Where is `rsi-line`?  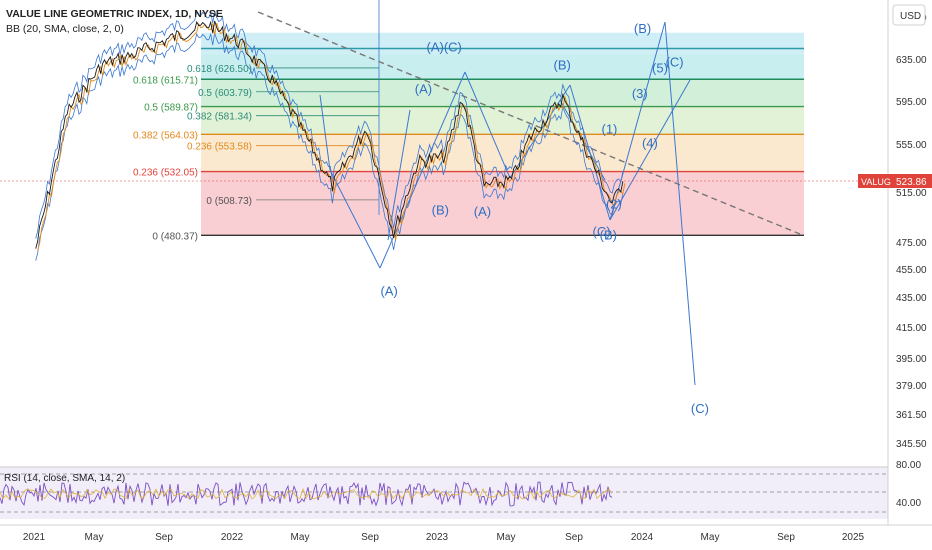 rsi-line is located at coordinates (306, 494).